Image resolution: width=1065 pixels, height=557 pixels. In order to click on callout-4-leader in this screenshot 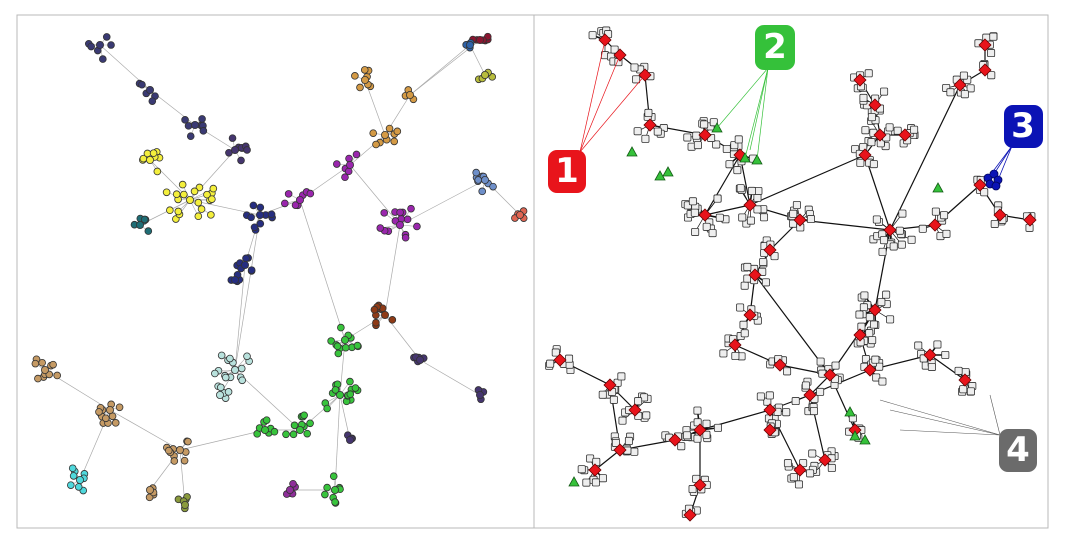, I will do `click(945, 422)`.